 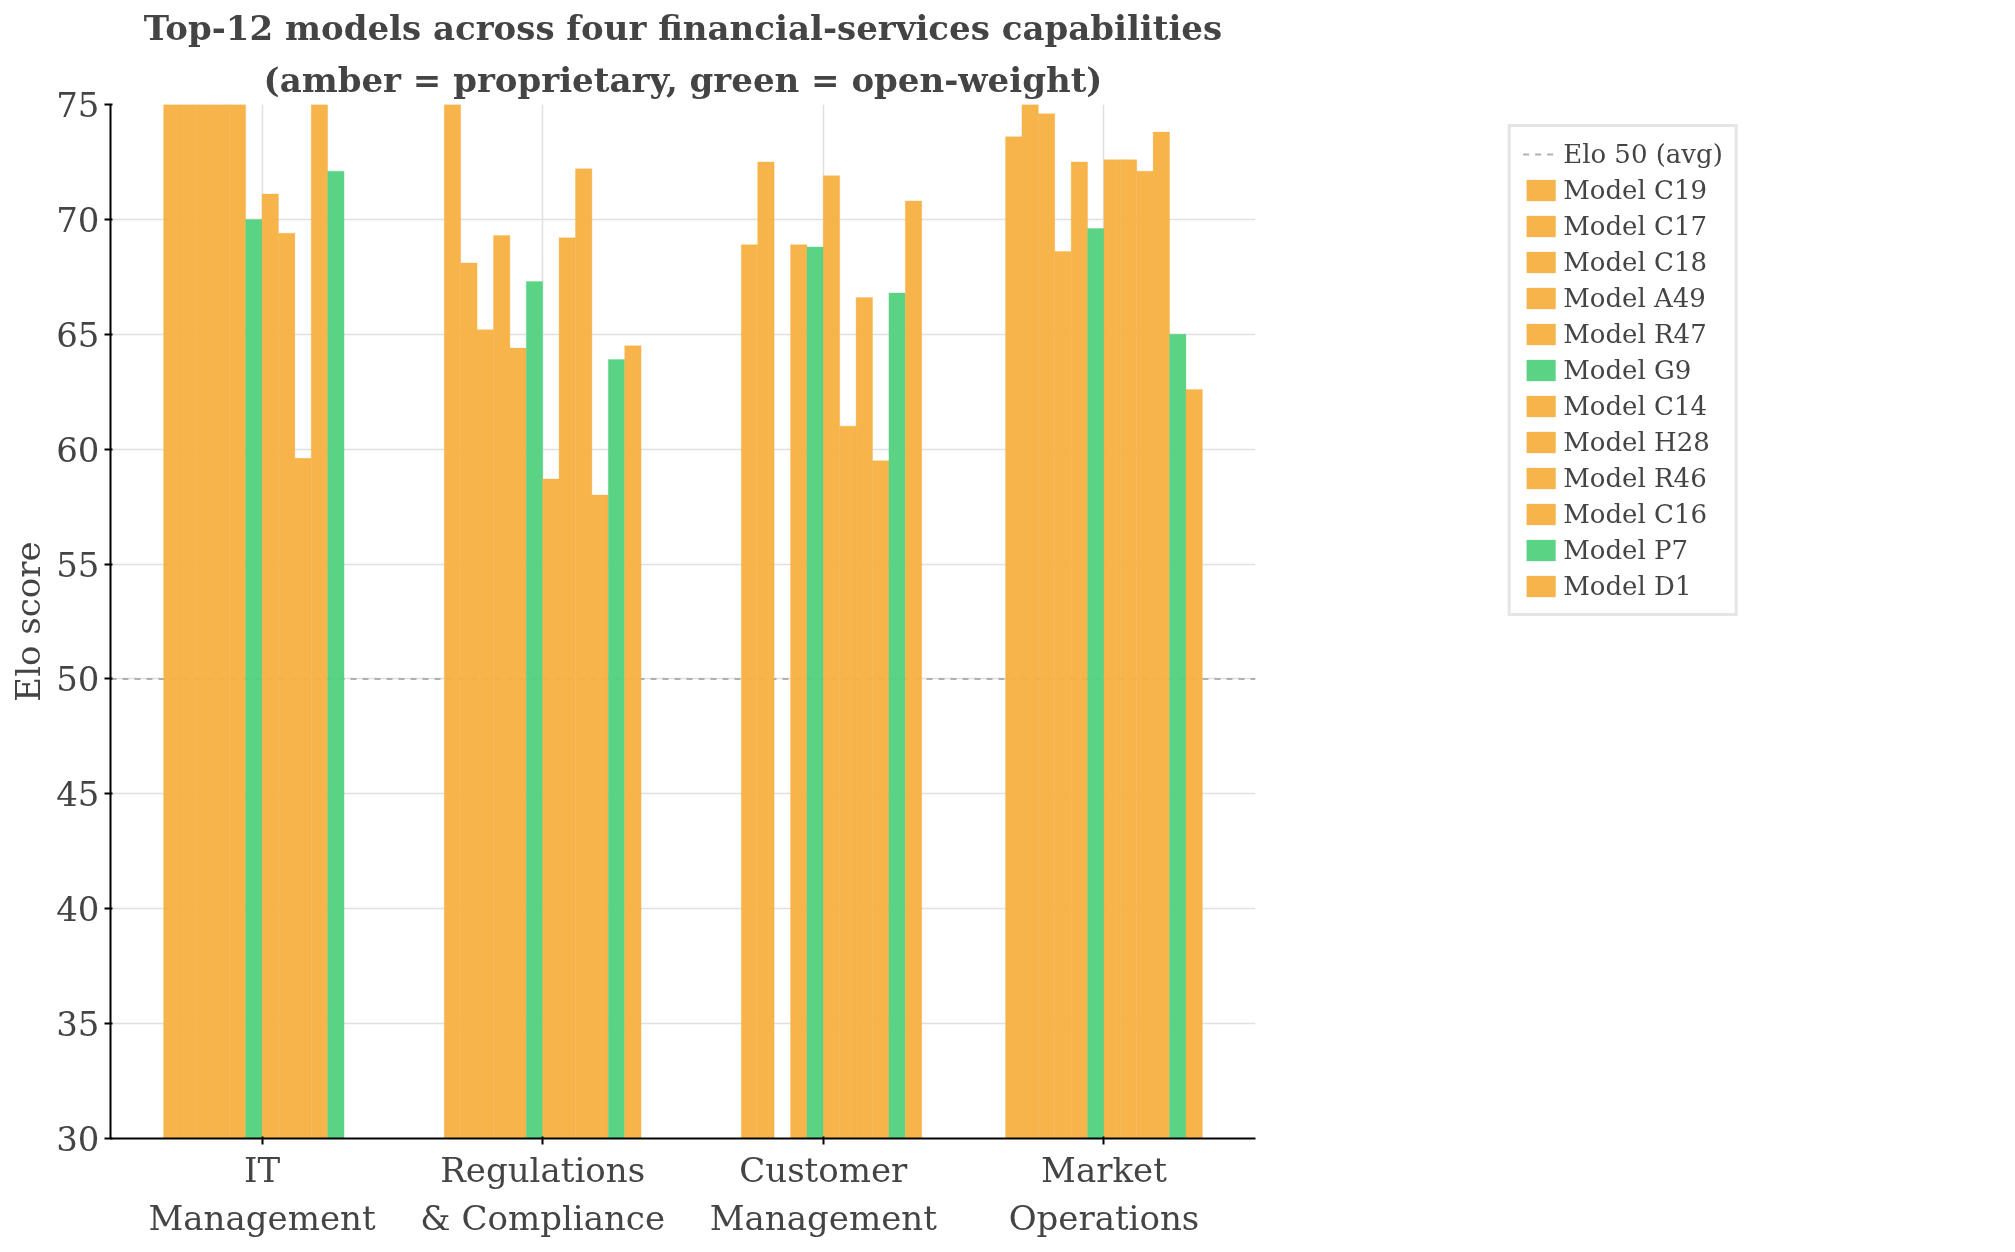 I want to click on x-tick-label: Market Operations, so click(x=1104, y=1193).